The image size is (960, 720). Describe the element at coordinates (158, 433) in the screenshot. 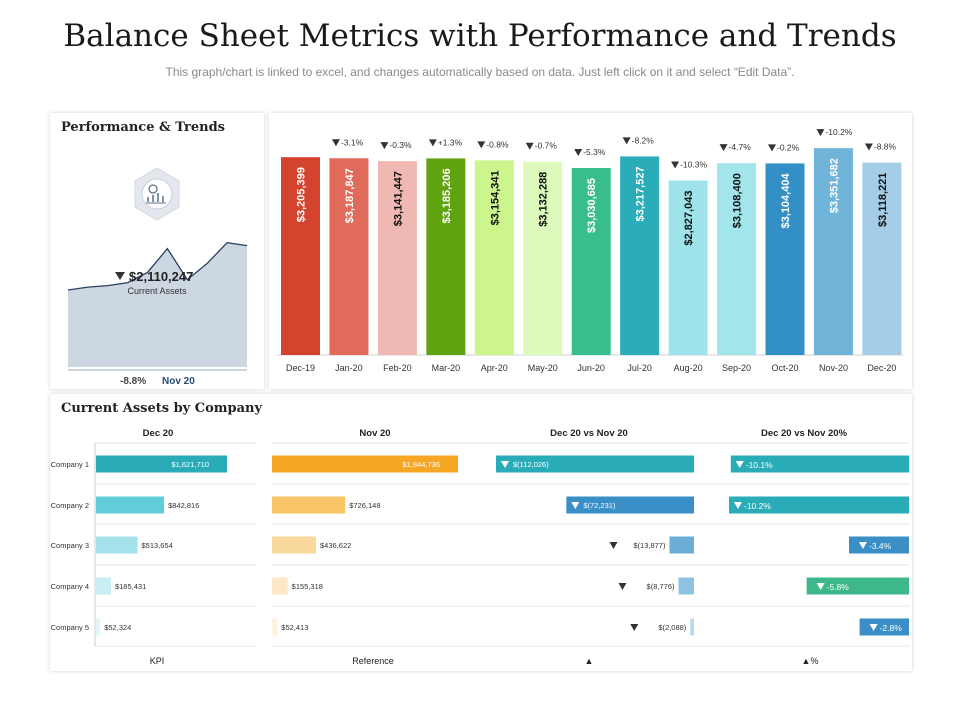

I see `column-header: Dec 20` at that location.